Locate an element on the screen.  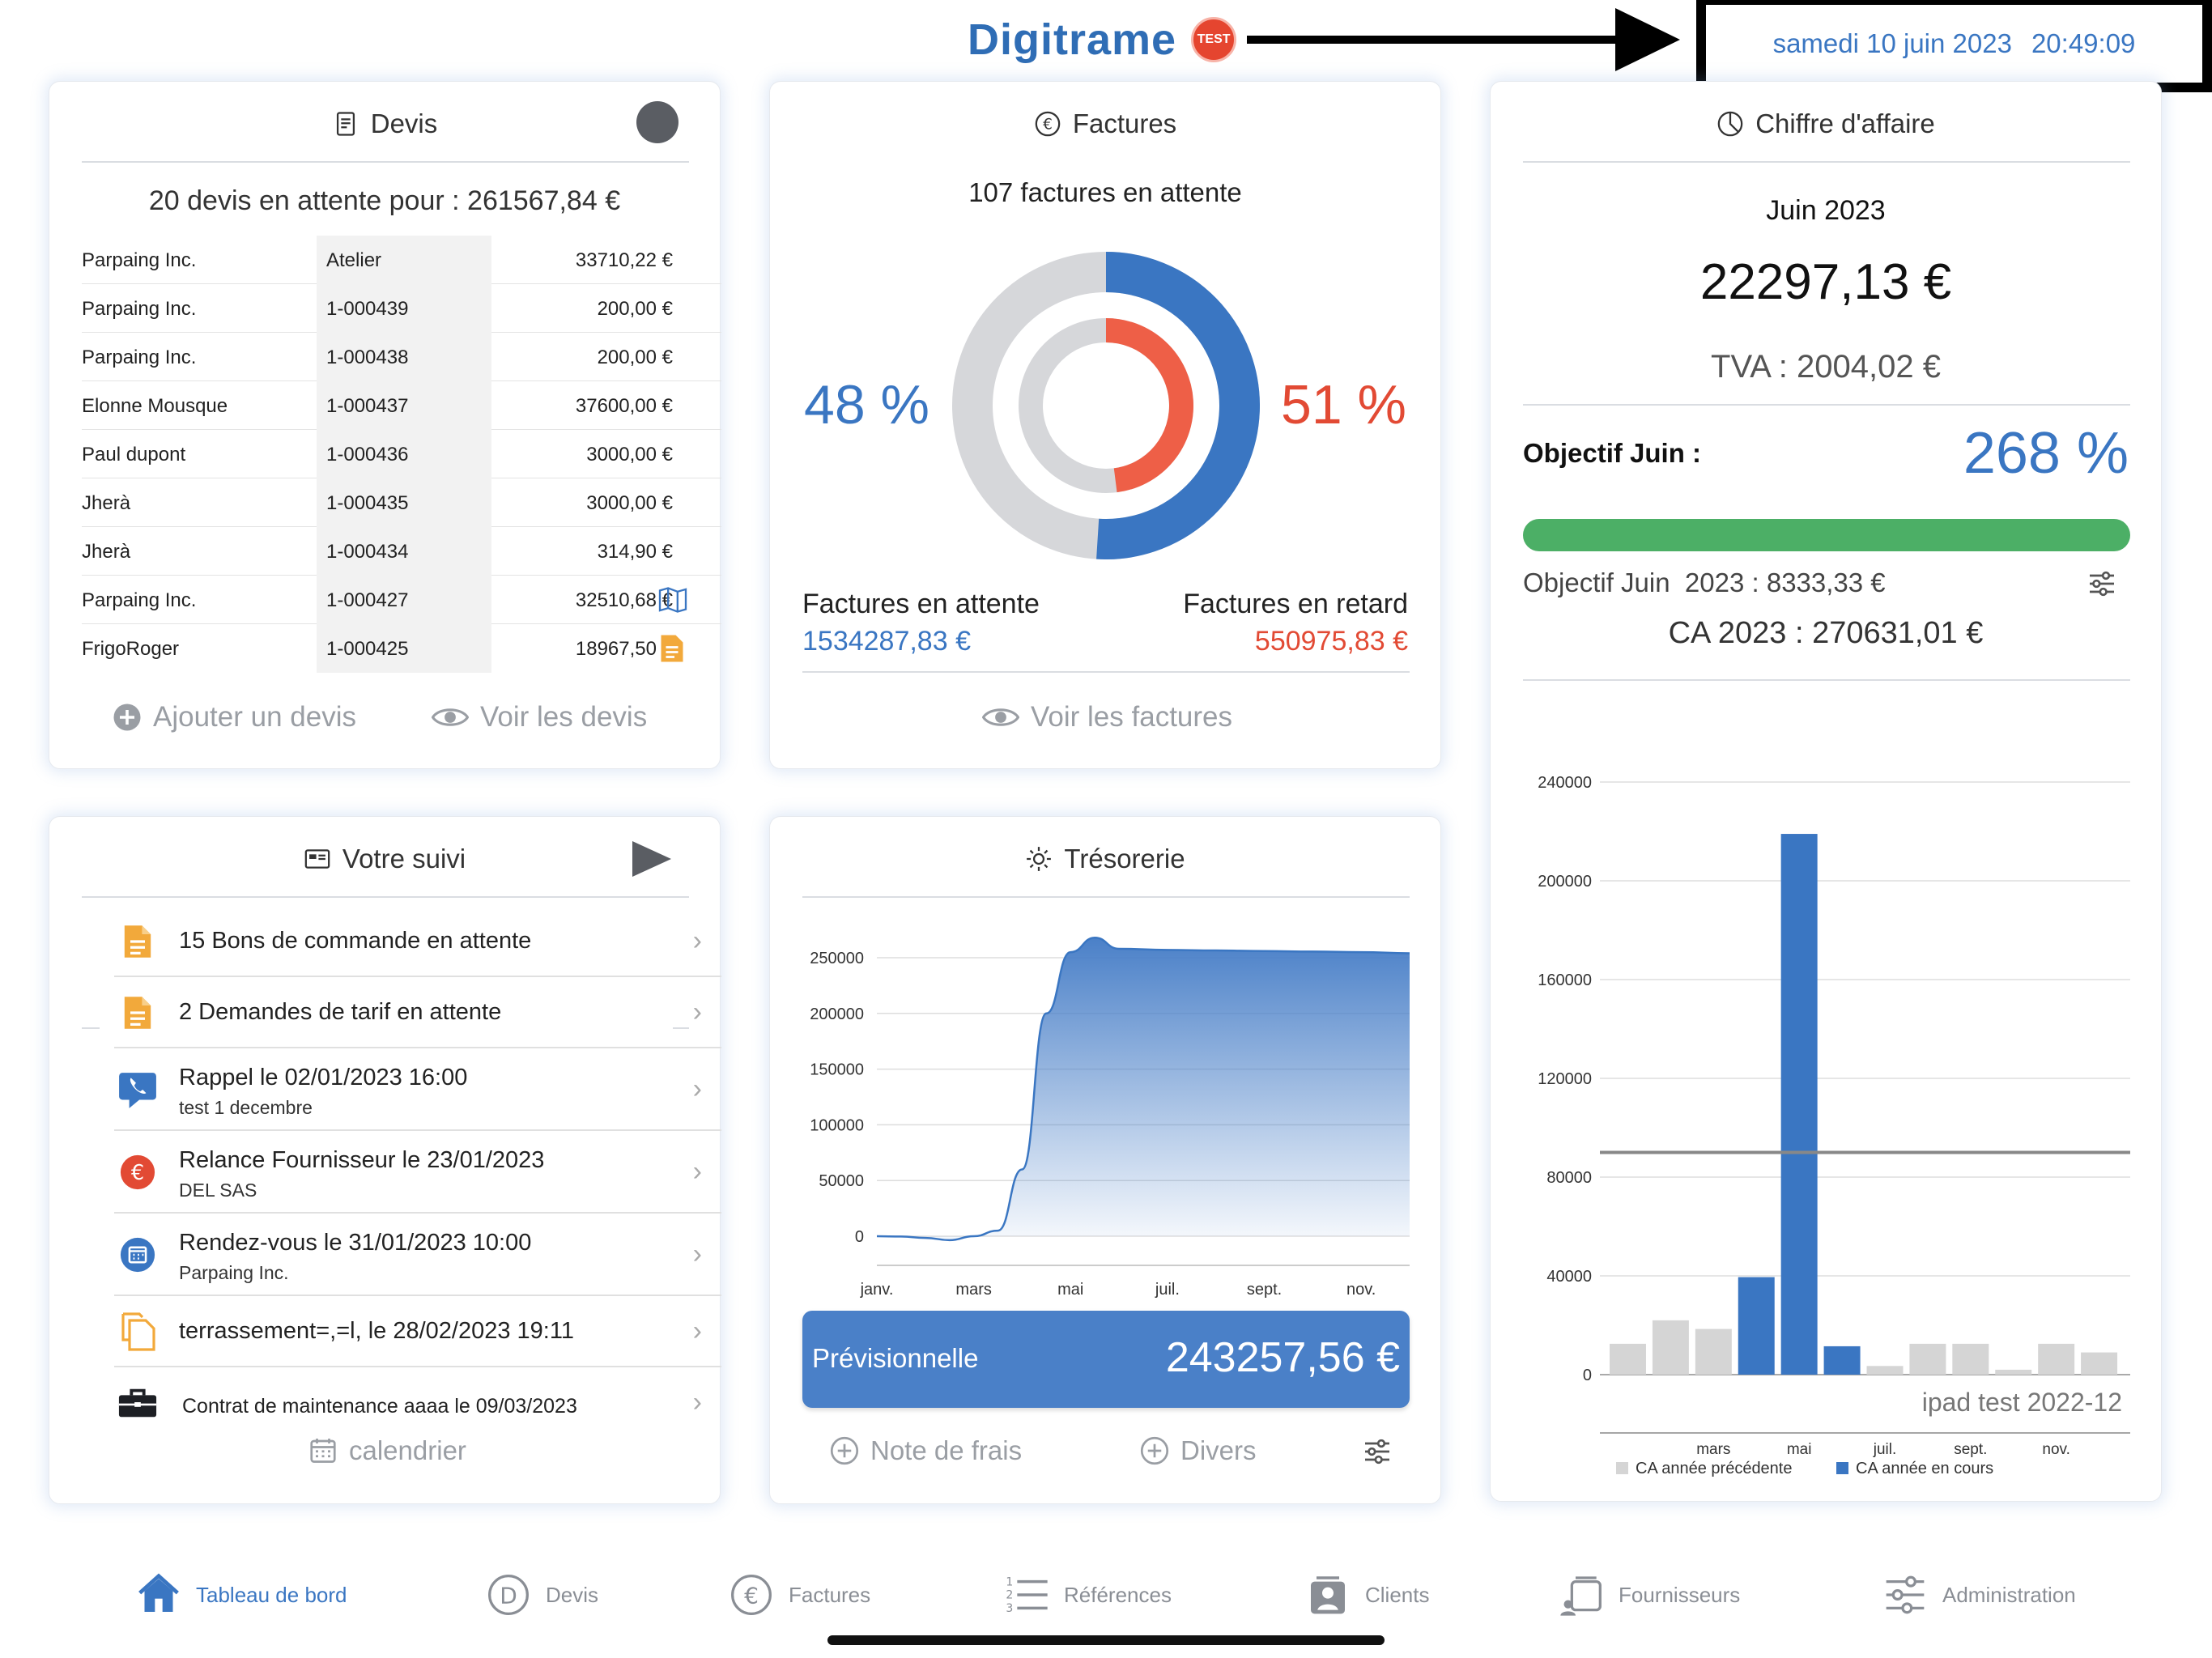
outer-ring-value is located at coordinates (1178, 405).